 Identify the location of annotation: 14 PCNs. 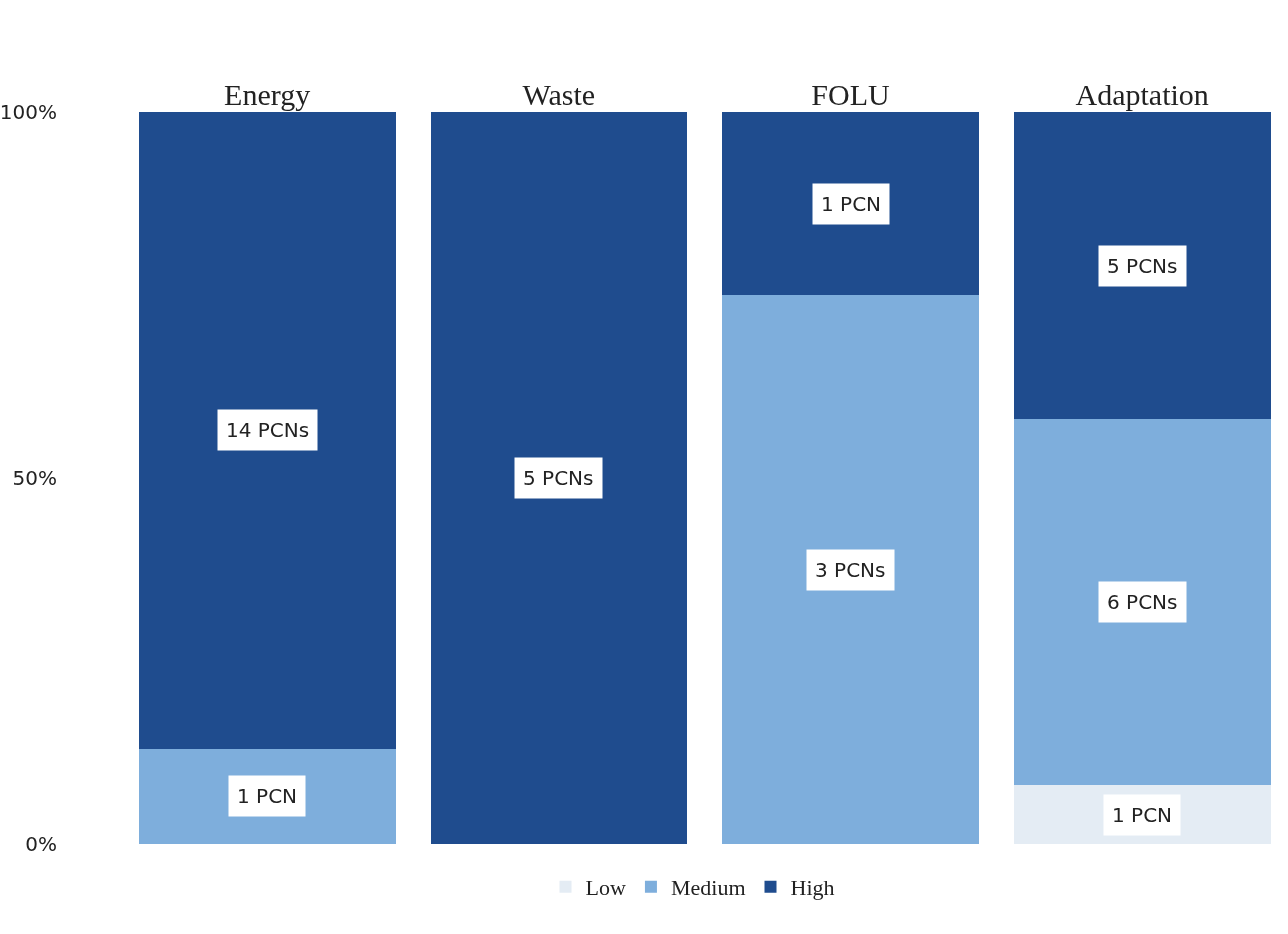
(268, 430).